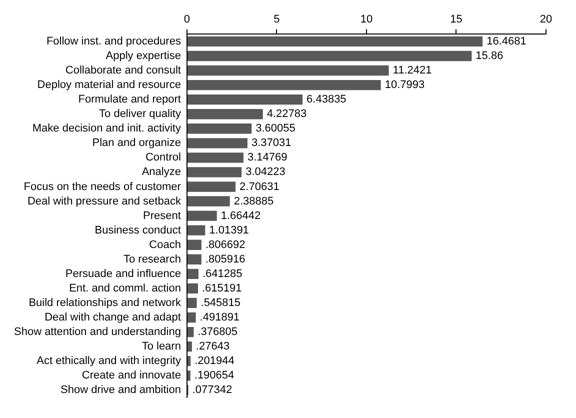  Describe the element at coordinates (260, 186) in the screenshot. I see `data-label: 2.70631` at that location.